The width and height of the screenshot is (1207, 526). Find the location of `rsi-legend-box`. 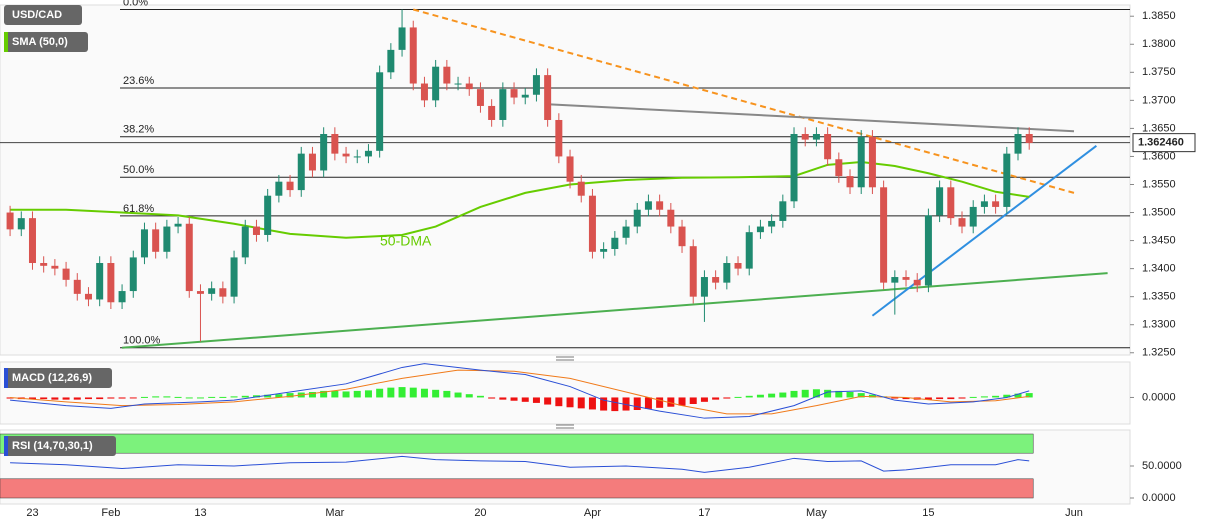

rsi-legend-box is located at coordinates (60, 446).